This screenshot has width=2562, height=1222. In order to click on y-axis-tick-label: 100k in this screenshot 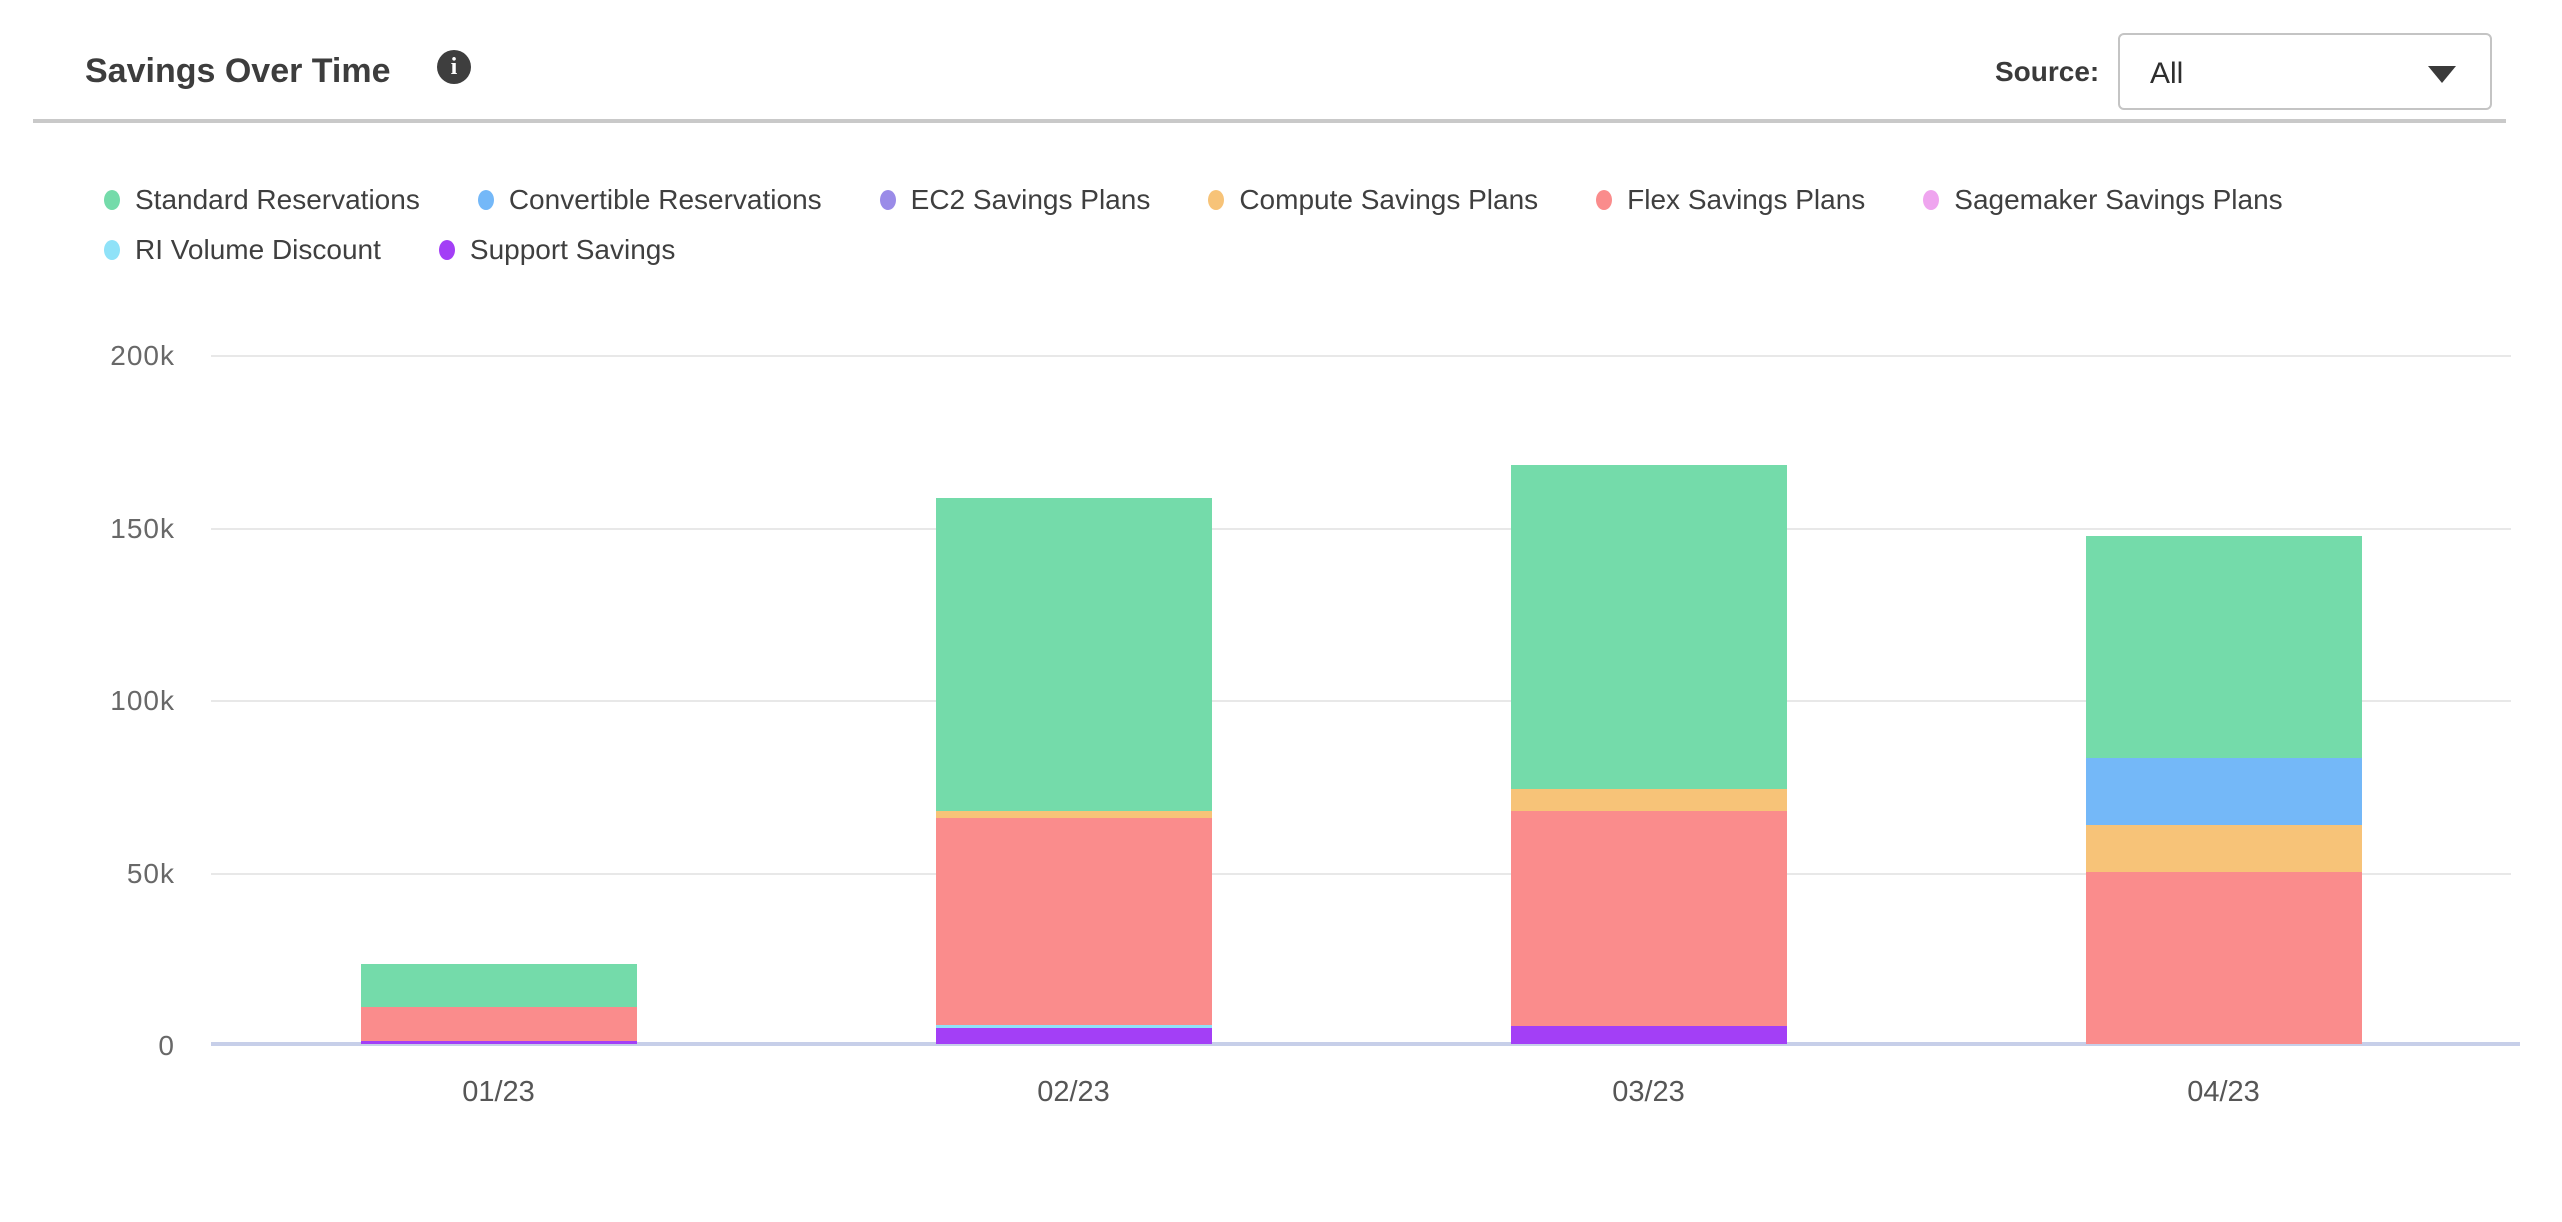, I will do `click(142, 700)`.